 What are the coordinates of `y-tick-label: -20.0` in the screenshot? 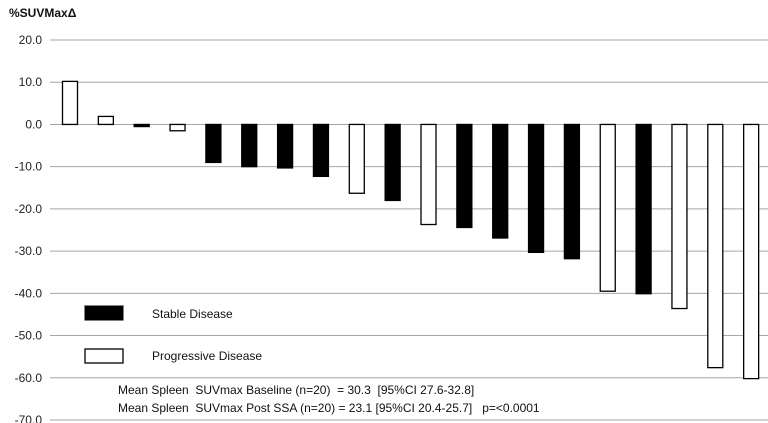 It's located at (29, 209).